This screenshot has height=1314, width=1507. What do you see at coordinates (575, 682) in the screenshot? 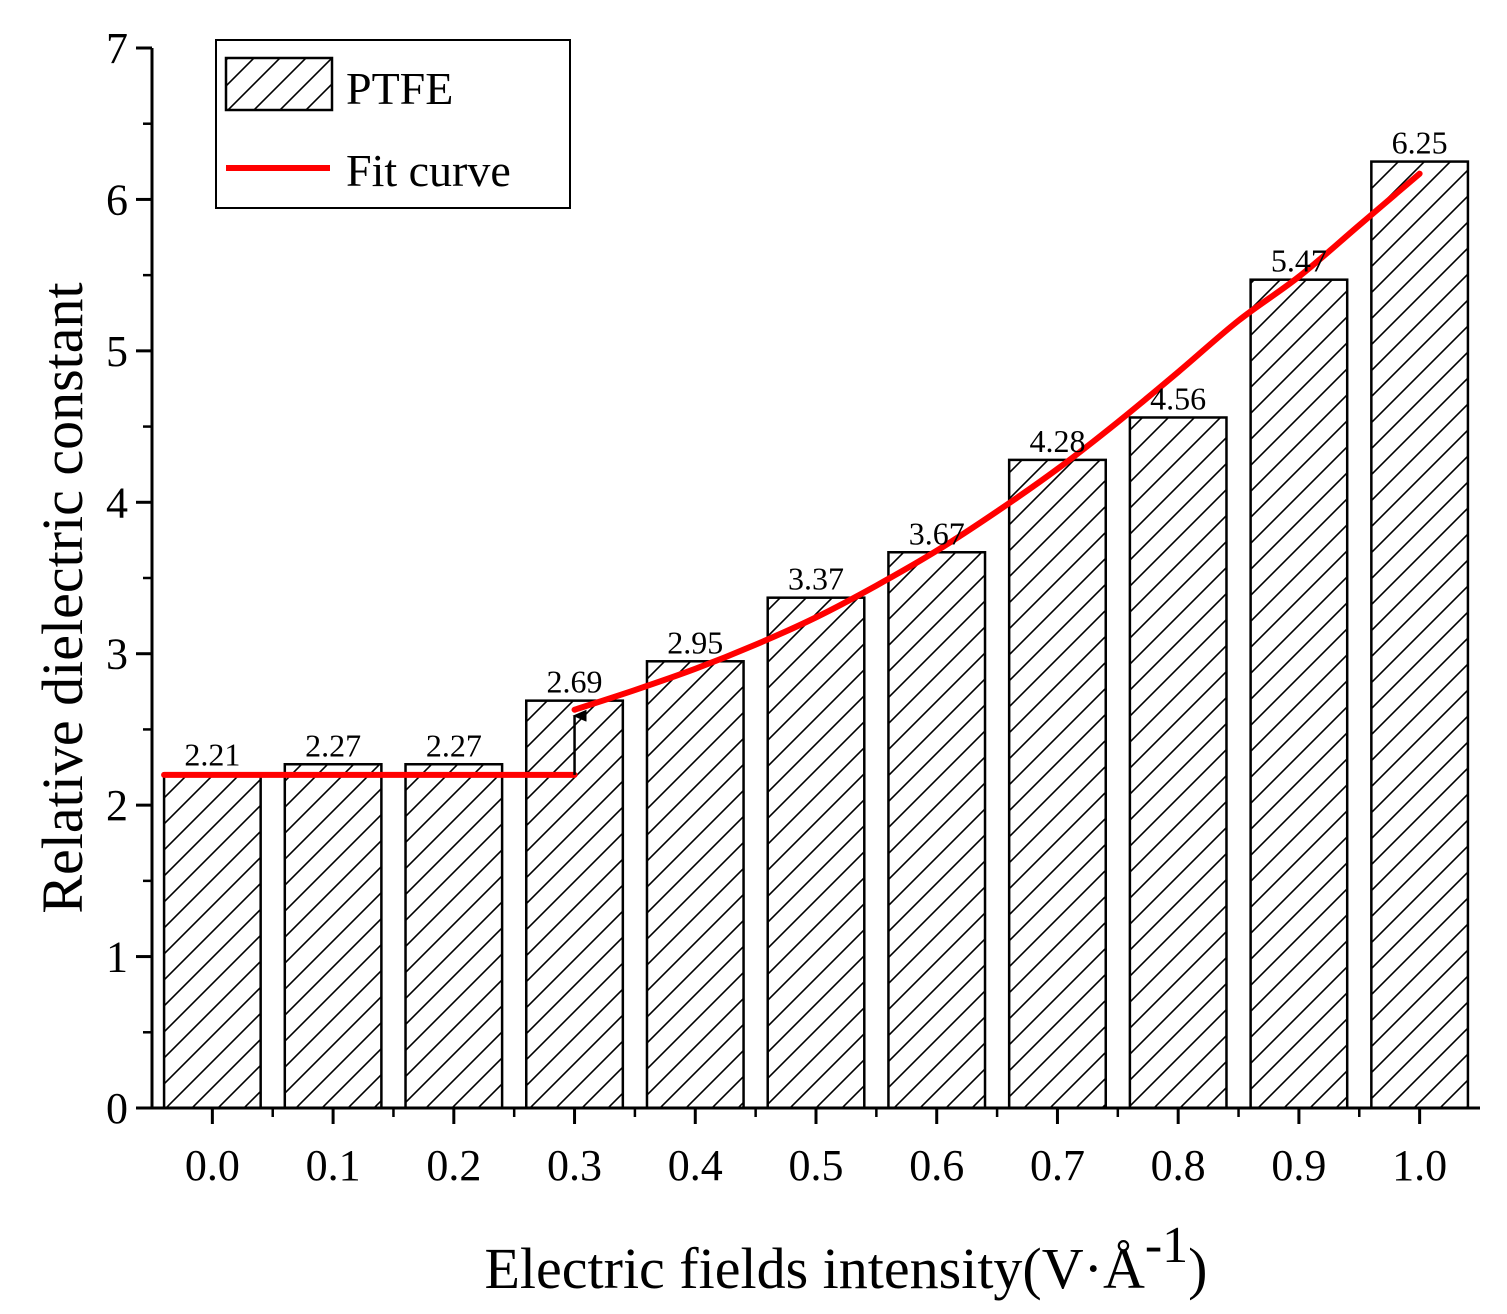
I see `bar-value-label: 2.69` at bounding box center [575, 682].